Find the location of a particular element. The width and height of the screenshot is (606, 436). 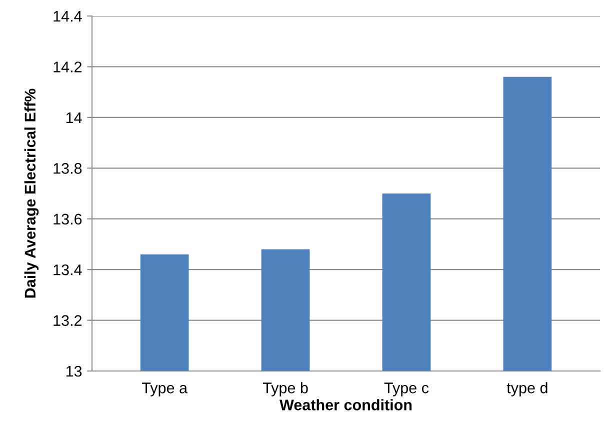

x-tick-label: Type b is located at coordinates (285, 389).